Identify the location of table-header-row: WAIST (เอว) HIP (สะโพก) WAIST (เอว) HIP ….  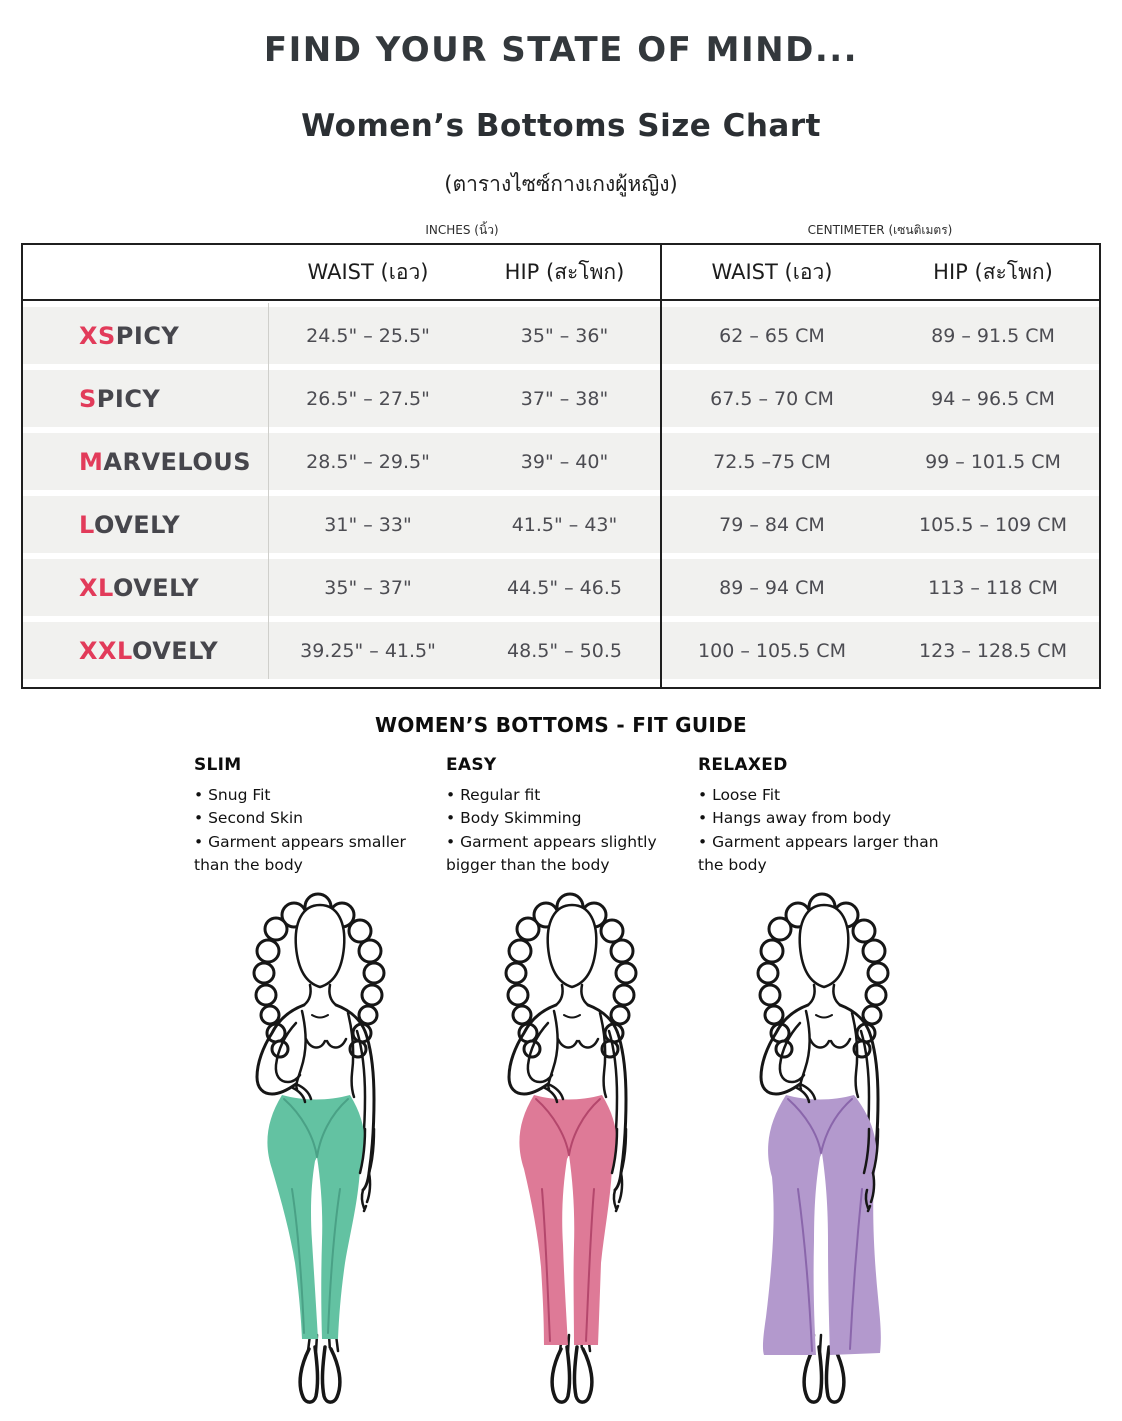
(561, 273).